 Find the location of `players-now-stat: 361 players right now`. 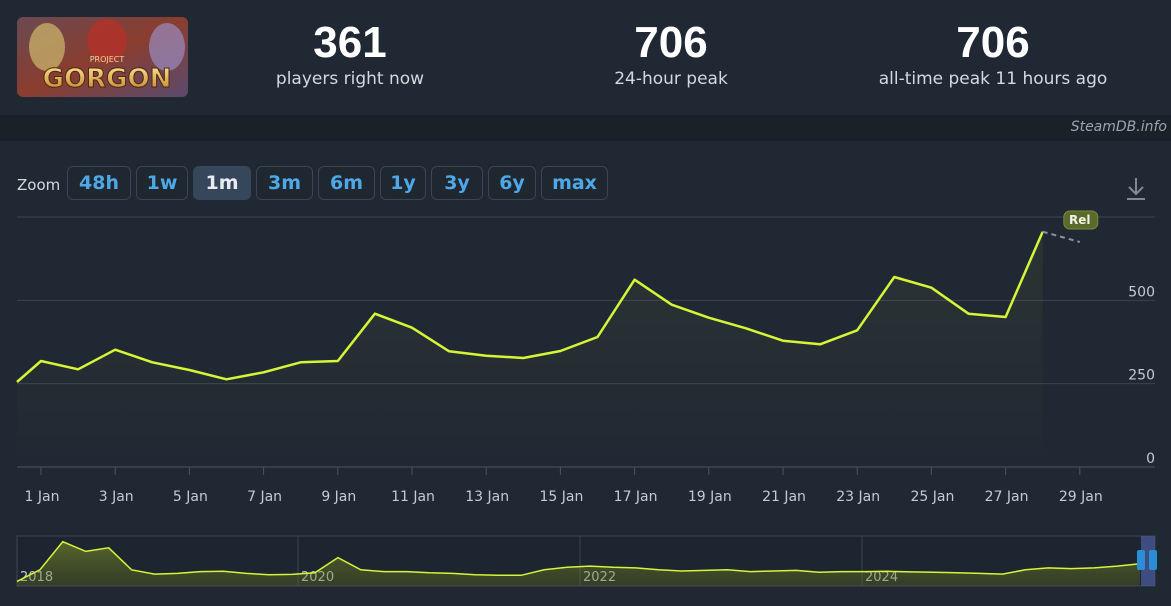

players-now-stat: 361 players right now is located at coordinates (350, 54).